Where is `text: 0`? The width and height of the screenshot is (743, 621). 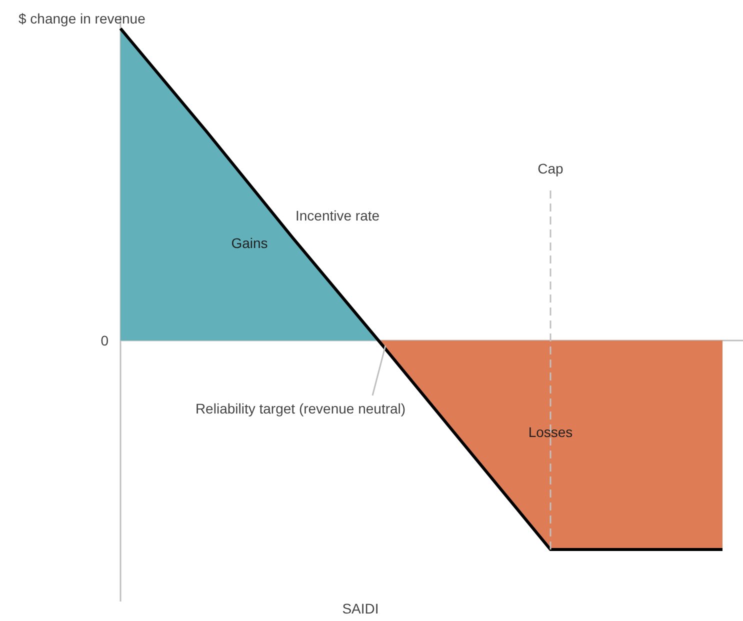
text: 0 is located at coordinates (104, 340).